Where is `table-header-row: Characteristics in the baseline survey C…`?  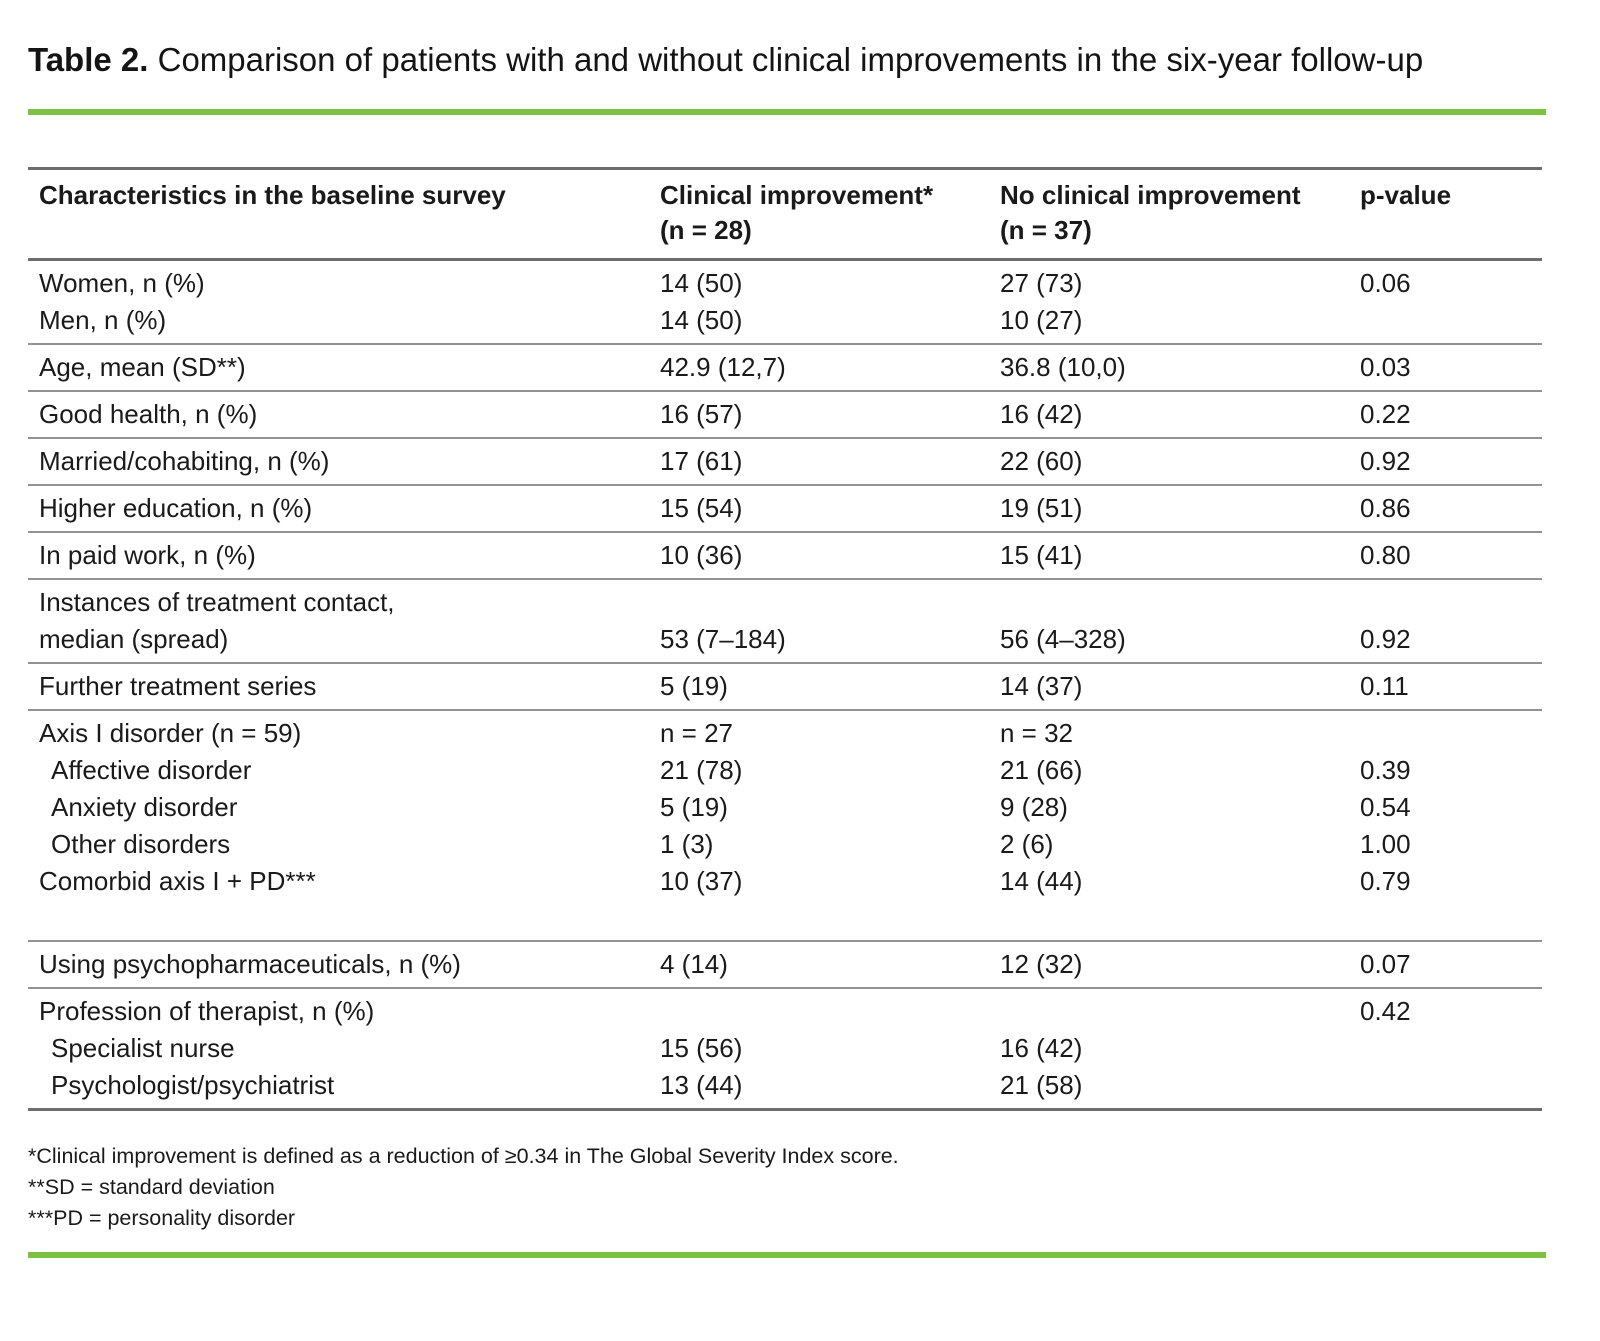
table-header-row: Characteristics in the baseline survey C… is located at coordinates (785, 215).